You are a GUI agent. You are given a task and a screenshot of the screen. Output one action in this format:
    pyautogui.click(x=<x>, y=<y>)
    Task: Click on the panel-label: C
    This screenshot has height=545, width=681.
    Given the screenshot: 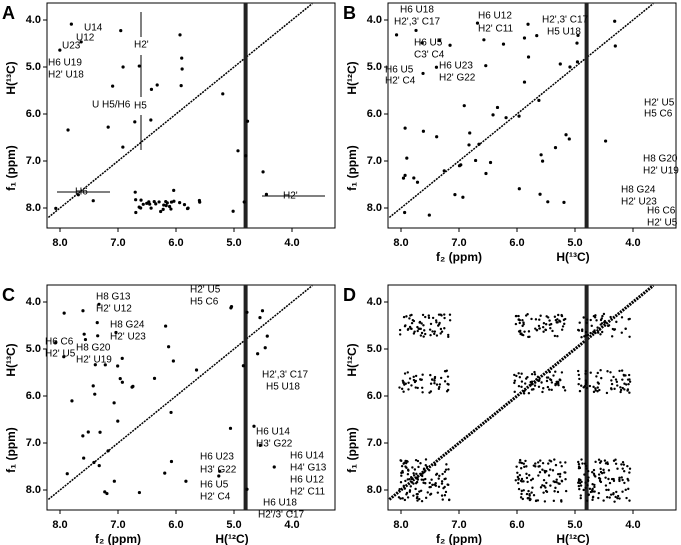 What is the action you would take?
    pyautogui.click(x=8, y=295)
    